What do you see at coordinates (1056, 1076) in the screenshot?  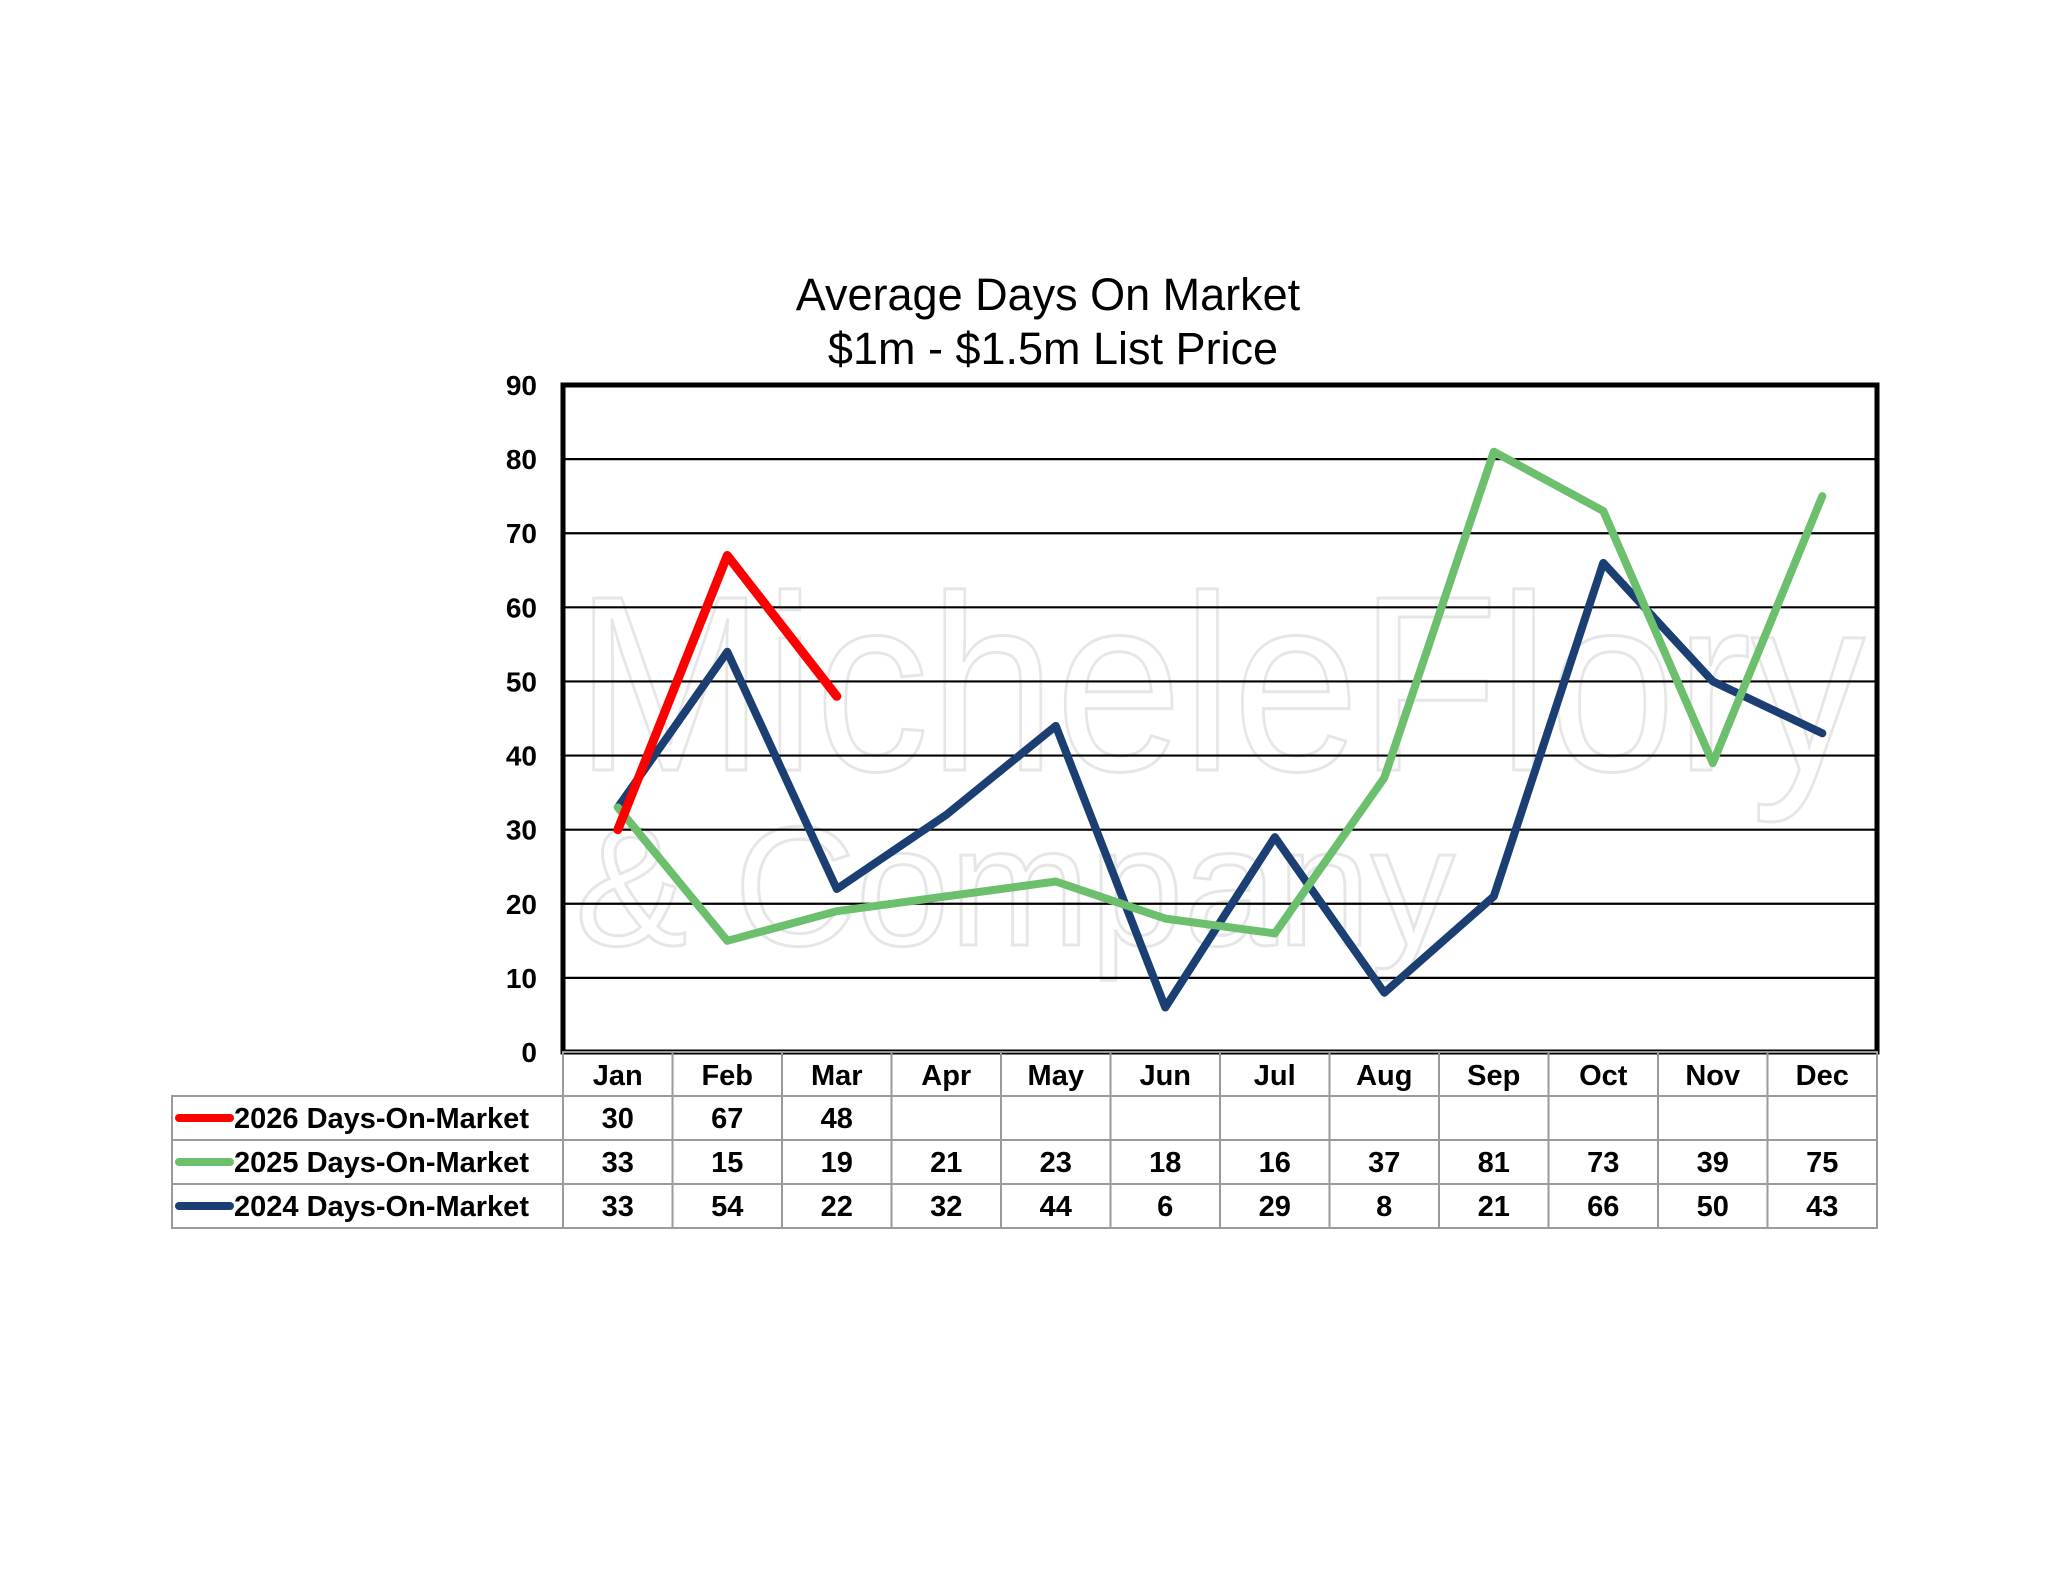 I see `x-tick-label: May` at bounding box center [1056, 1076].